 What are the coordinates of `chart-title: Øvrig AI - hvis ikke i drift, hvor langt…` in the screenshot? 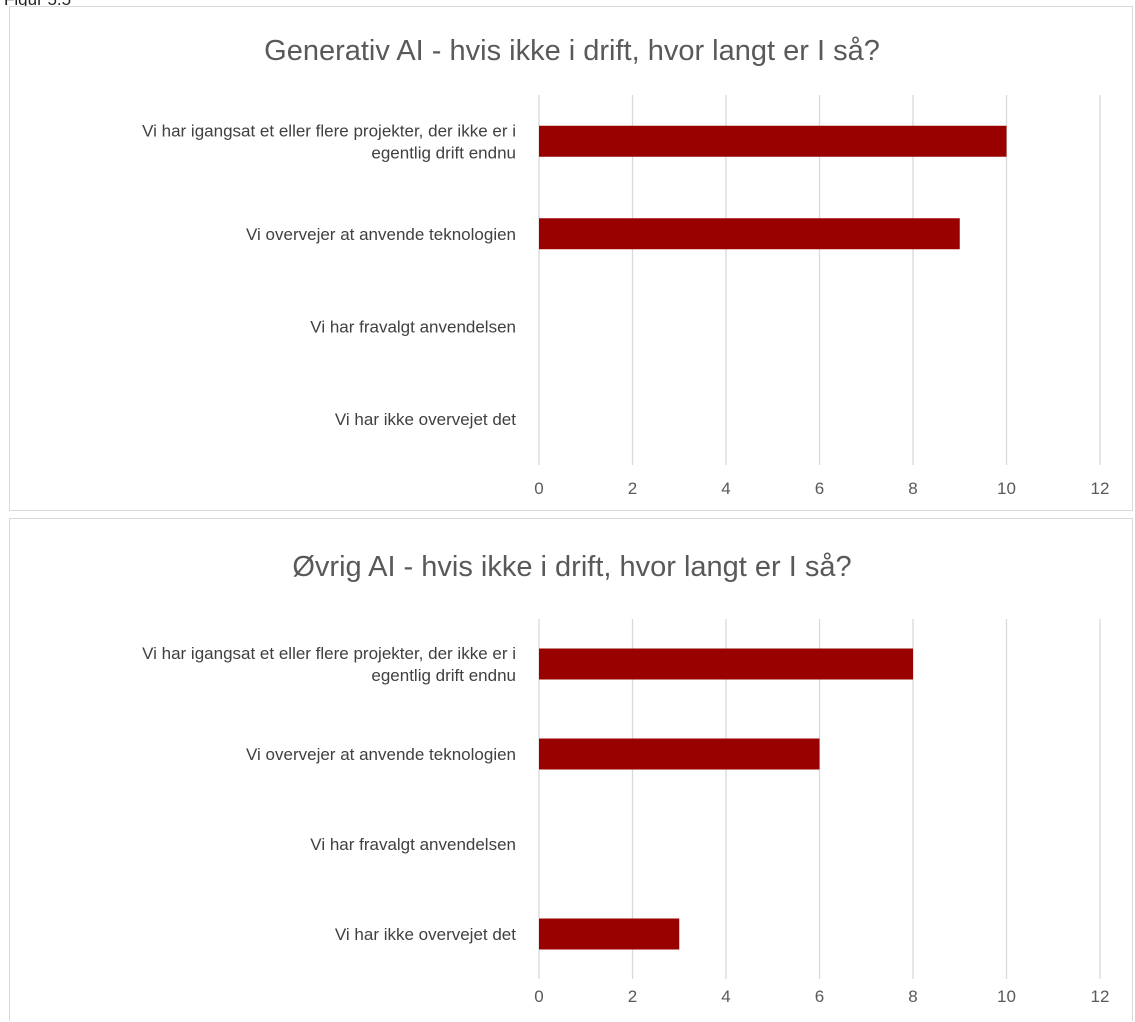 It's located at (571, 567).